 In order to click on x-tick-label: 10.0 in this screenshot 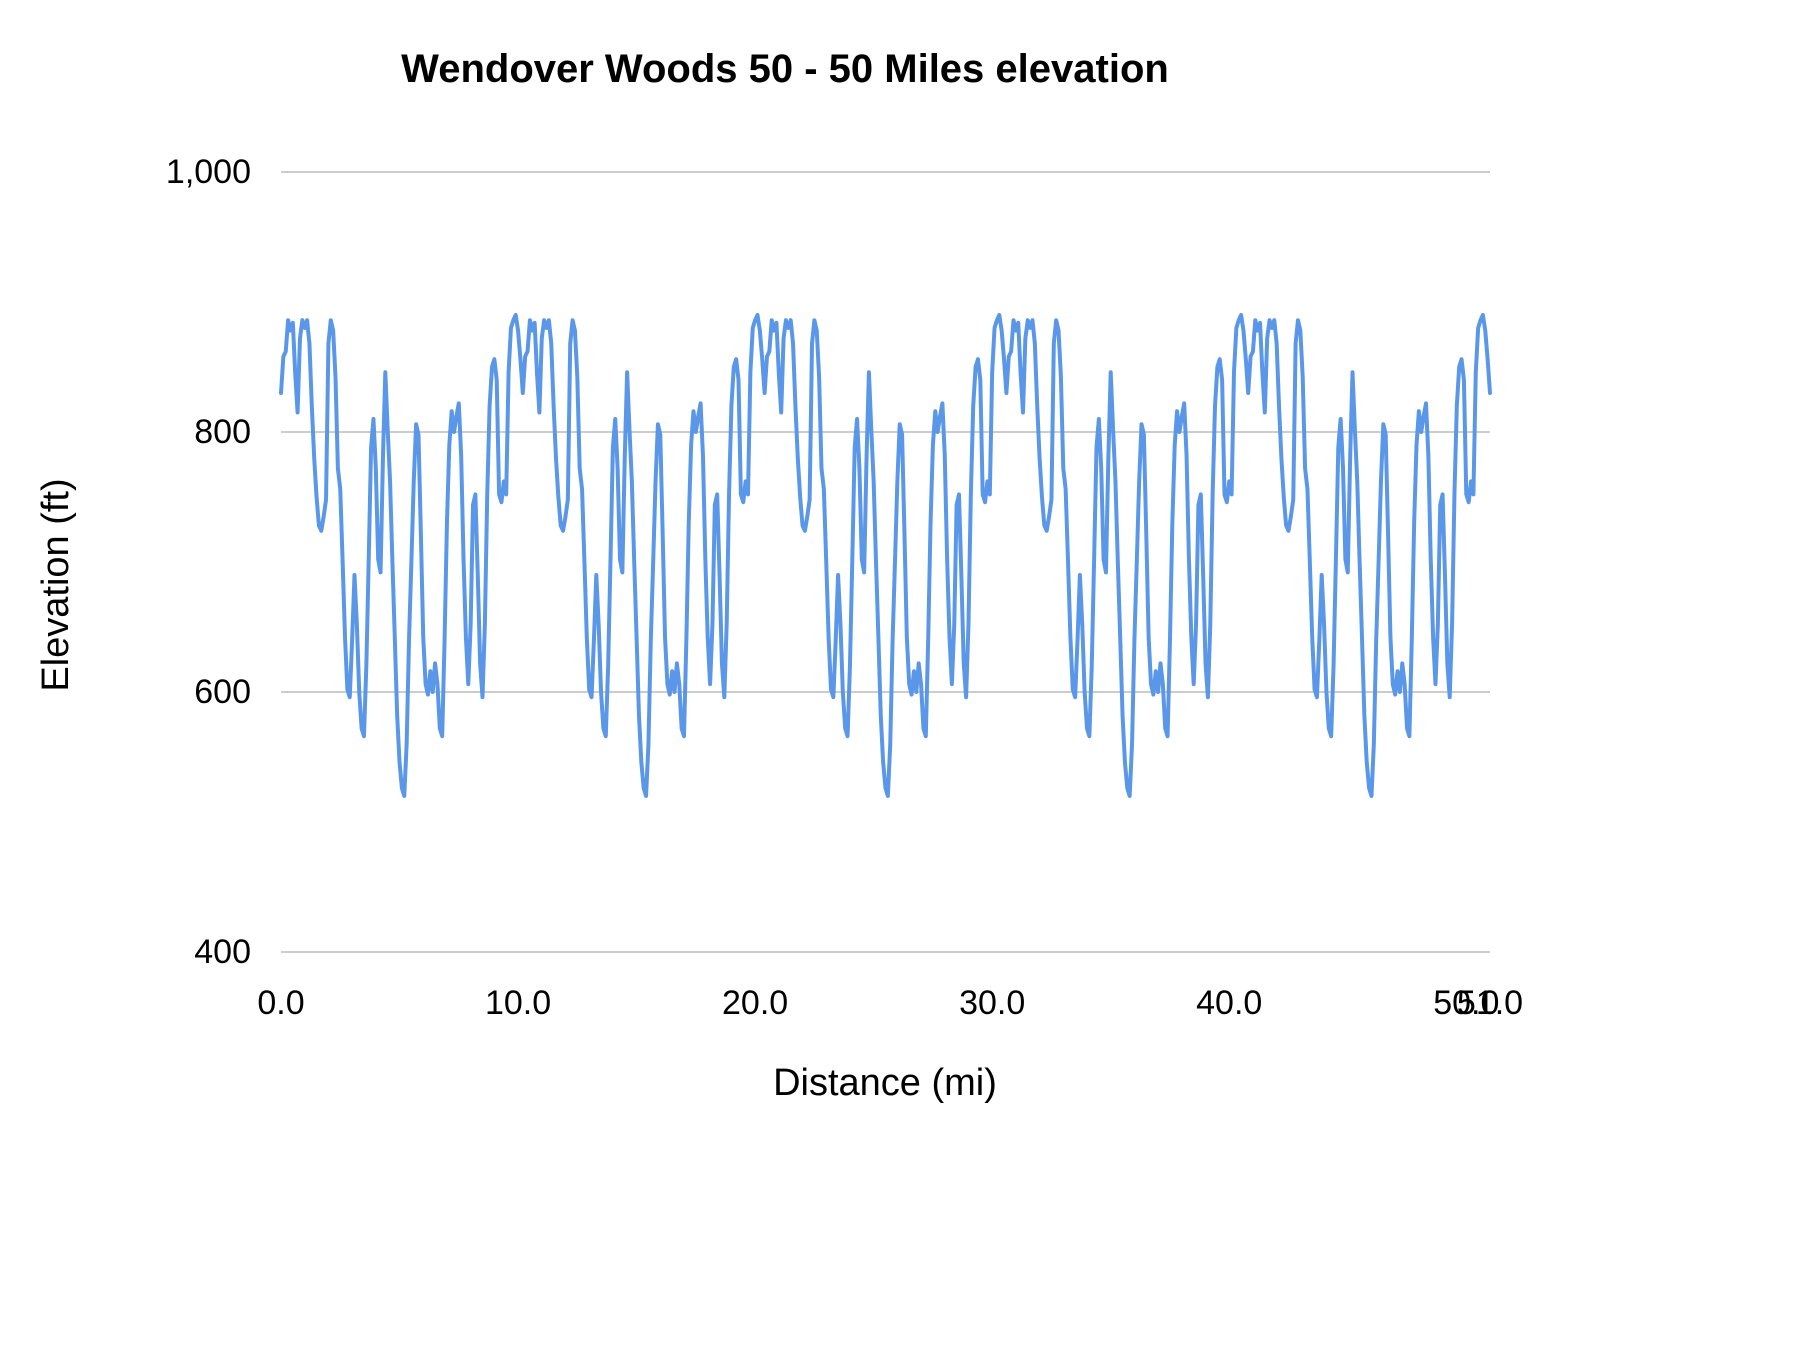, I will do `click(518, 1003)`.